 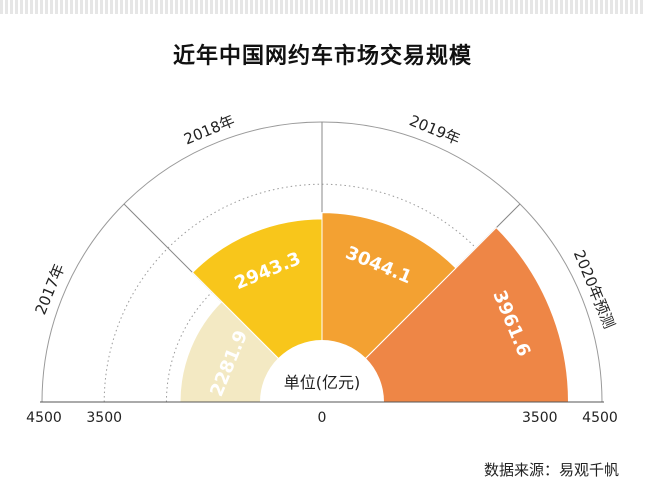 What do you see at coordinates (104, 418) in the screenshot?
I see `axis-tick-label-2: 3500` at bounding box center [104, 418].